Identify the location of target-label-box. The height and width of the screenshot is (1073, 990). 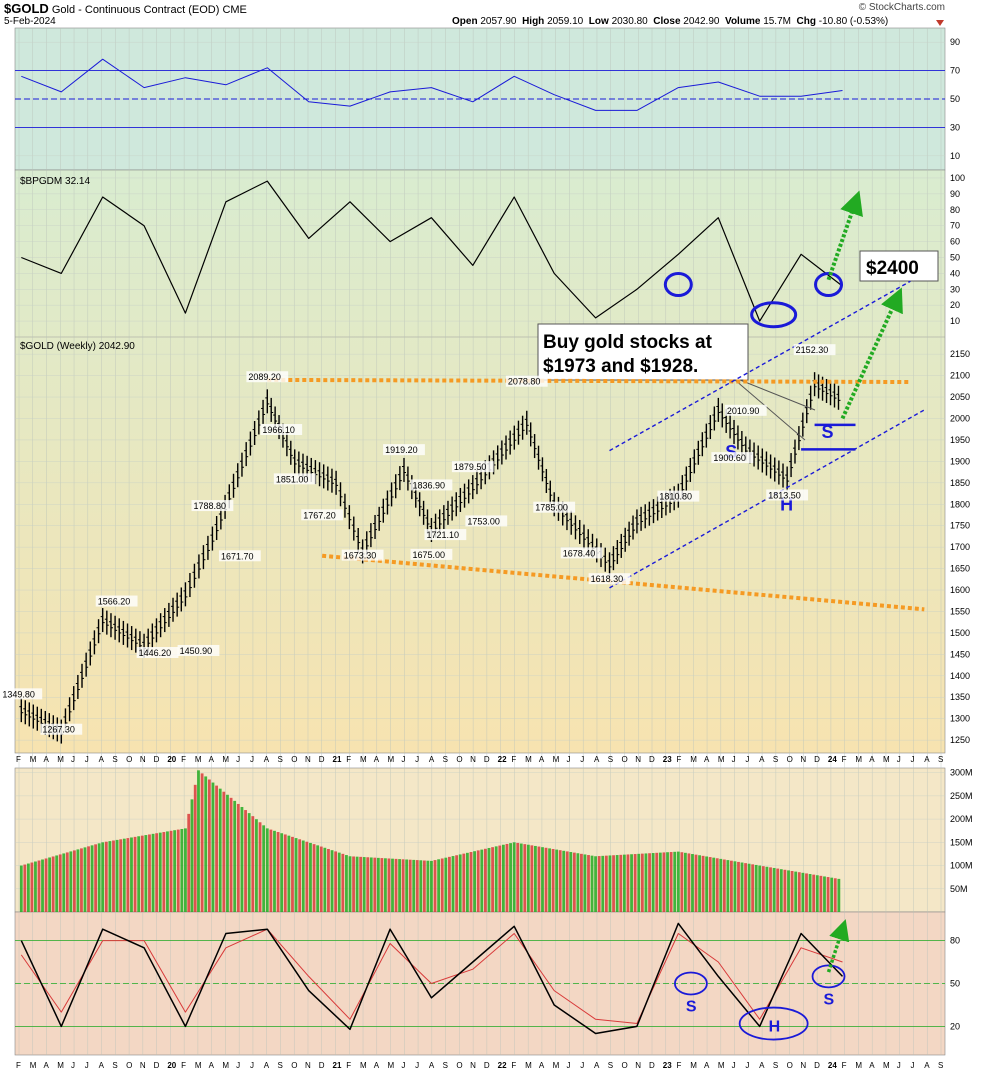
(899, 266).